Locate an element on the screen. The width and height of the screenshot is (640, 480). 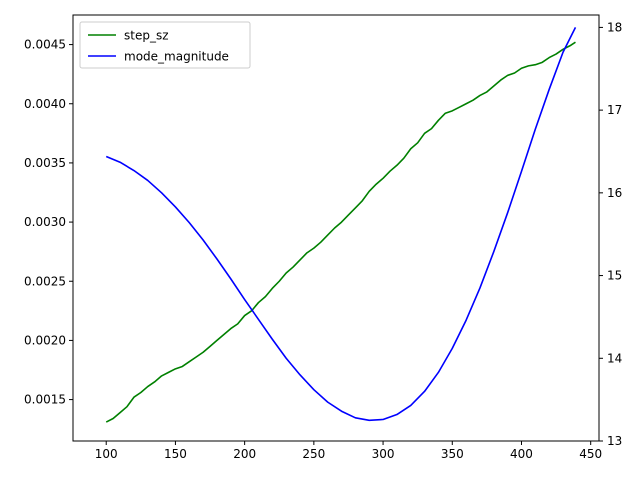
y-left-tick-label: 0.0040 is located at coordinates (45, 104).